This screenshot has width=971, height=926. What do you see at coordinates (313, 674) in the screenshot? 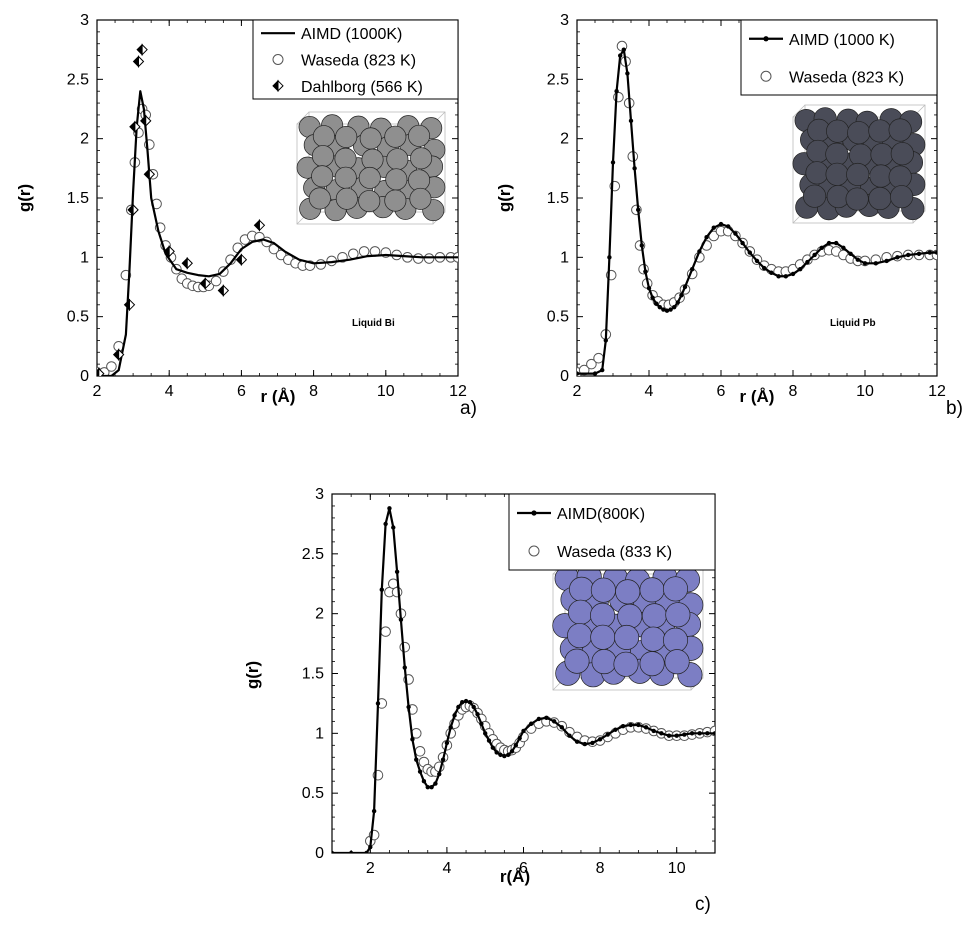
I see `y-tick-label: 1.5` at bounding box center [313, 674].